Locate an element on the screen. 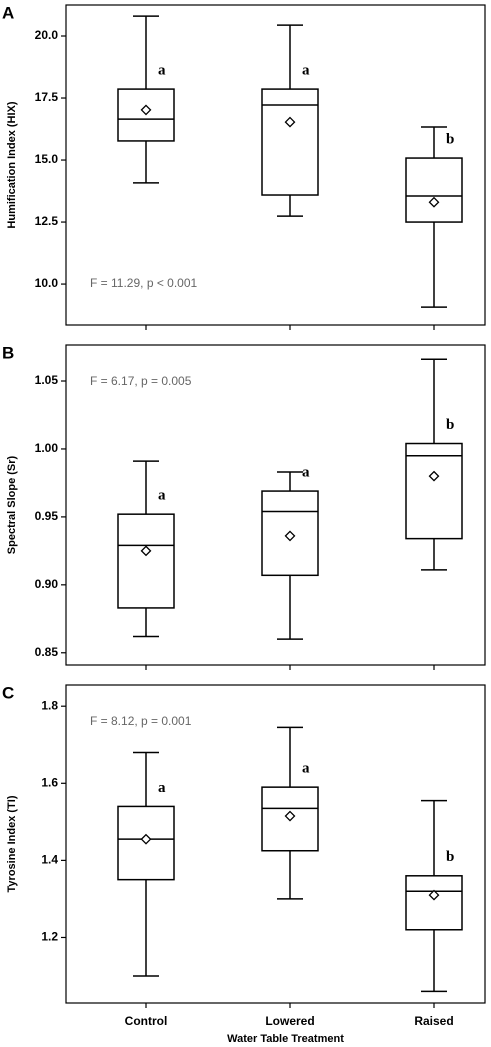 This screenshot has height=1047, width=491. x-axis-title: Water Table Treatment is located at coordinates (285, 1039).